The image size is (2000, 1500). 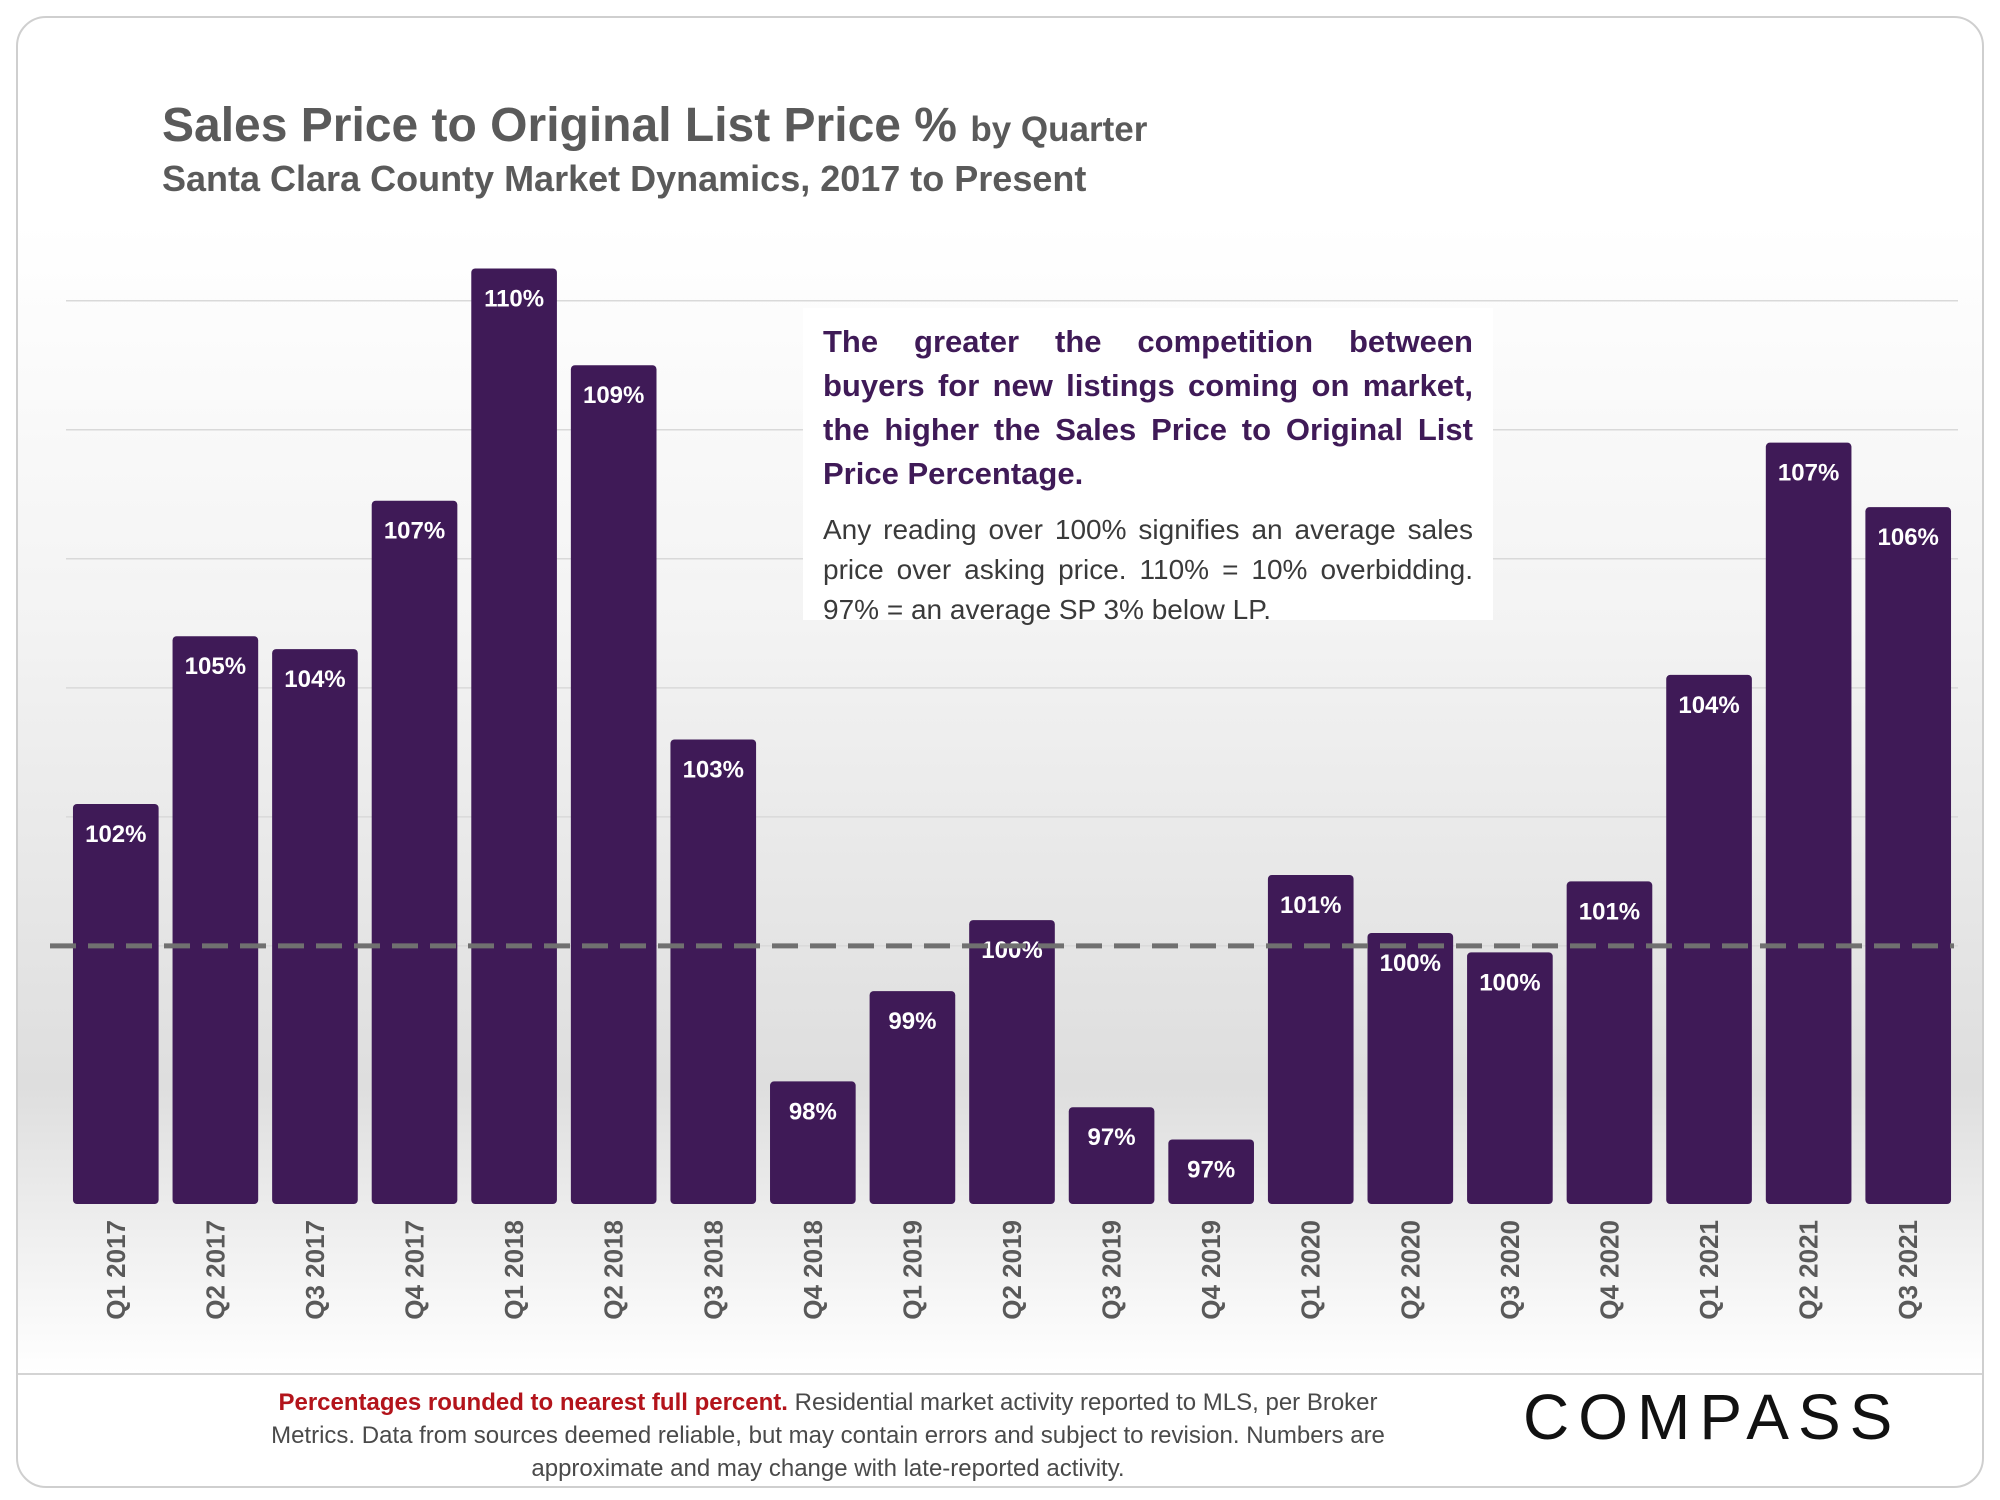 What do you see at coordinates (1709, 1270) in the screenshot?
I see `x-tick-label: Q1 2021` at bounding box center [1709, 1270].